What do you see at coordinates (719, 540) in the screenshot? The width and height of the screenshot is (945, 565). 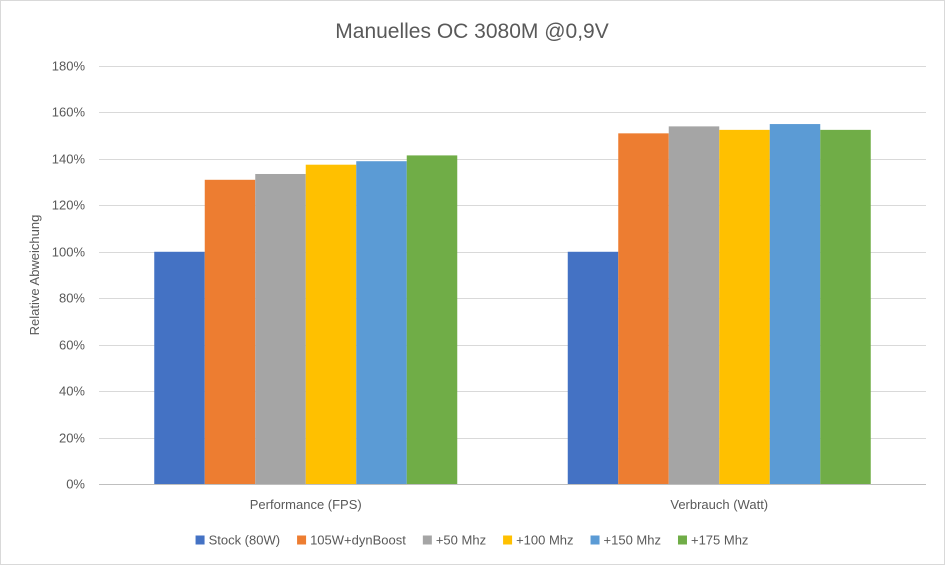 I see `legend-label: +175 Mhz` at bounding box center [719, 540].